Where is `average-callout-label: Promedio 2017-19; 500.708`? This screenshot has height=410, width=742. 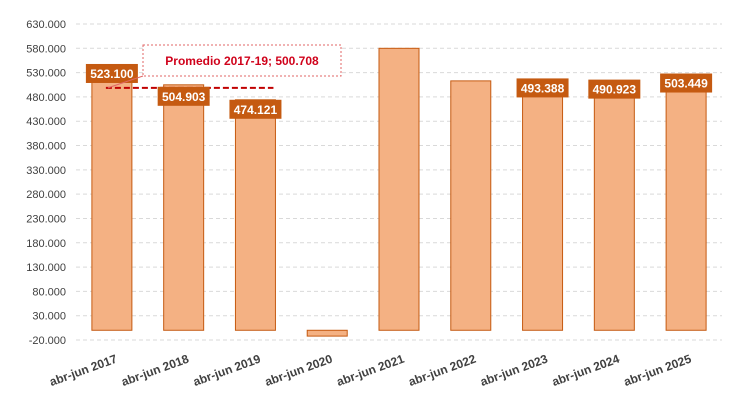 average-callout-label: Promedio 2017-19; 500.708 is located at coordinates (242, 61).